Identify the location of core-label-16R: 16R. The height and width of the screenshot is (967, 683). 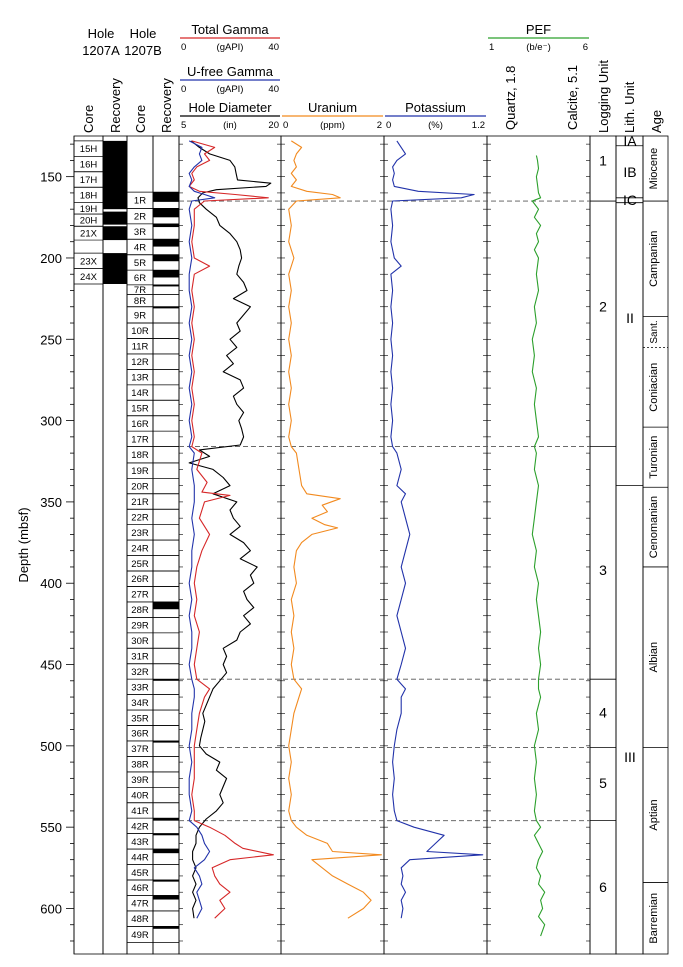
(140, 424).